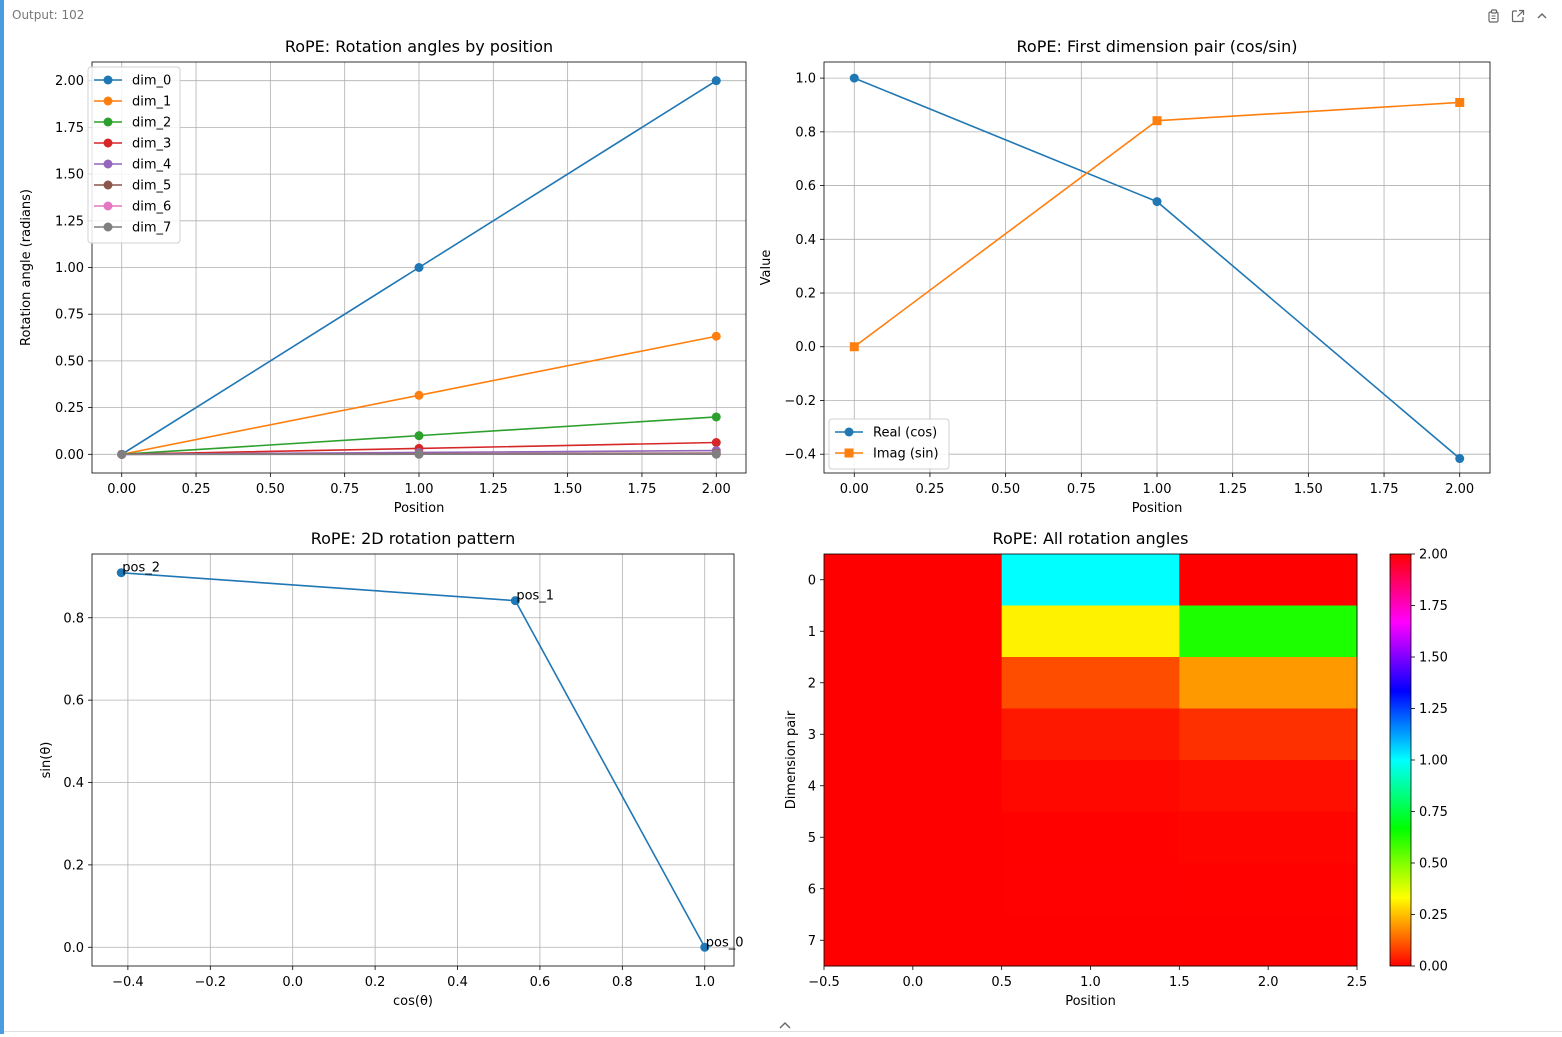  I want to click on colorbar-gradient, so click(1400, 760).